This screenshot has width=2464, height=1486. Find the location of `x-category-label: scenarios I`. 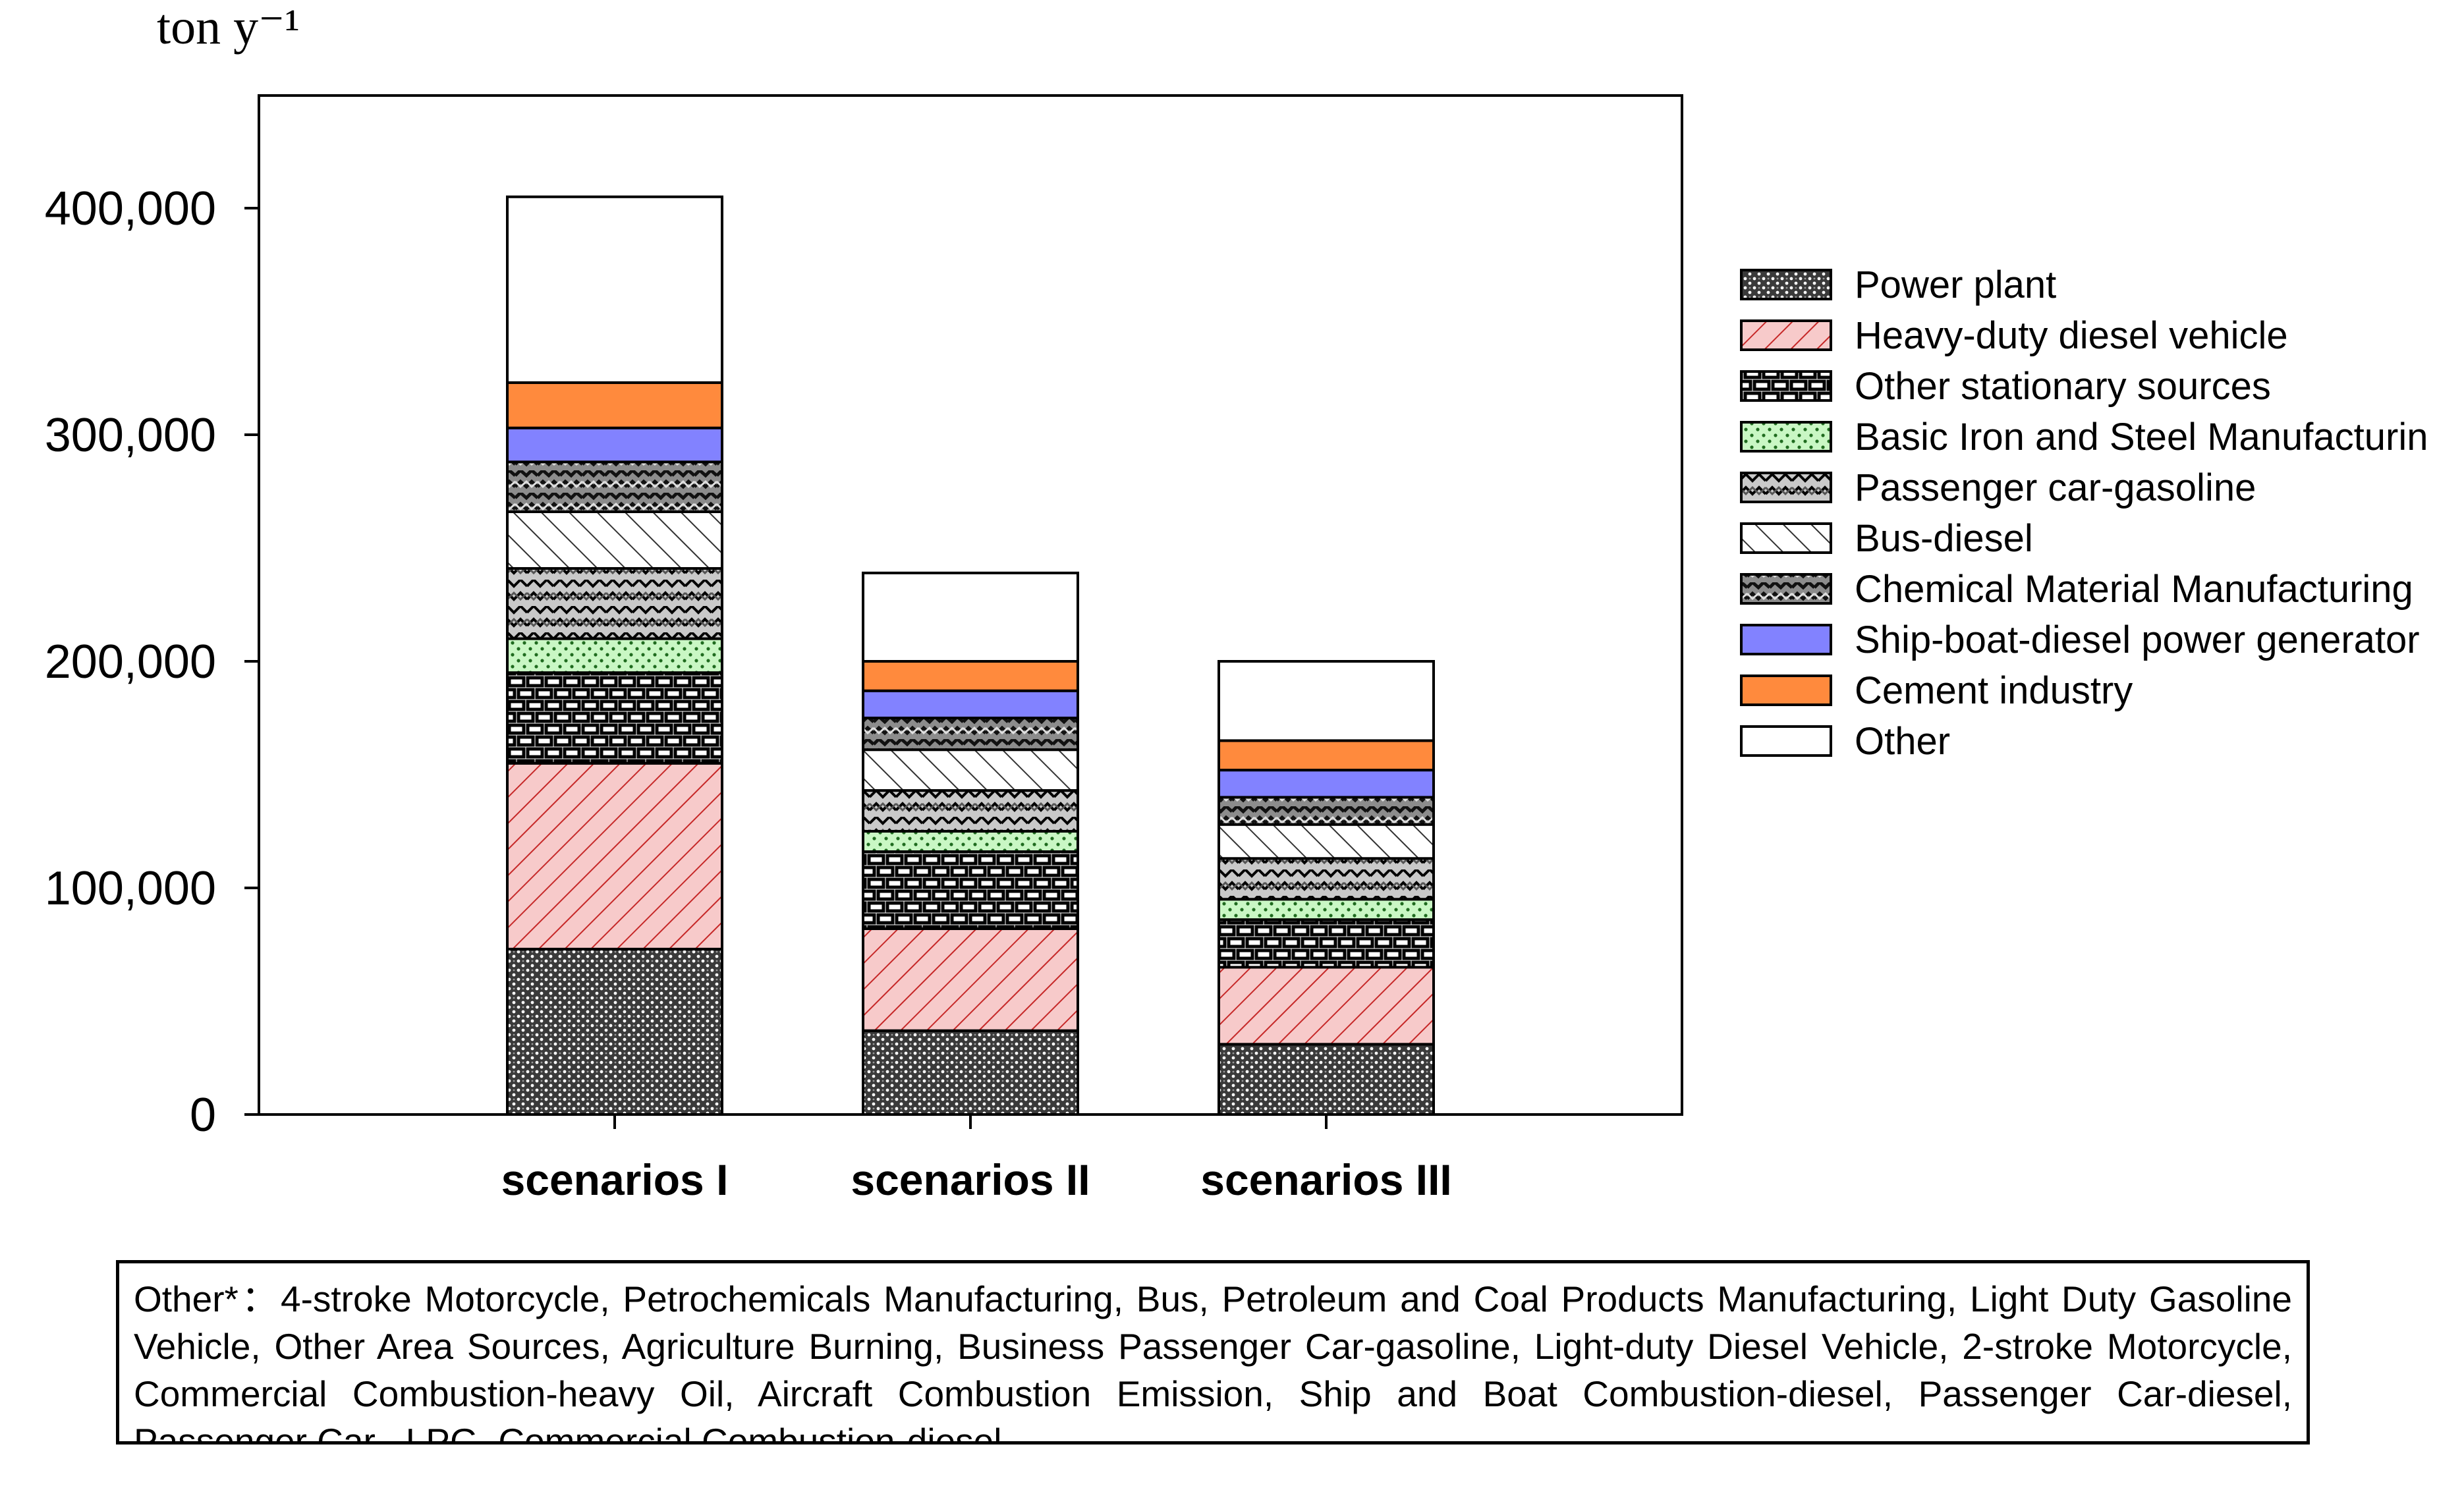

x-category-label: scenarios I is located at coordinates (615, 1179).